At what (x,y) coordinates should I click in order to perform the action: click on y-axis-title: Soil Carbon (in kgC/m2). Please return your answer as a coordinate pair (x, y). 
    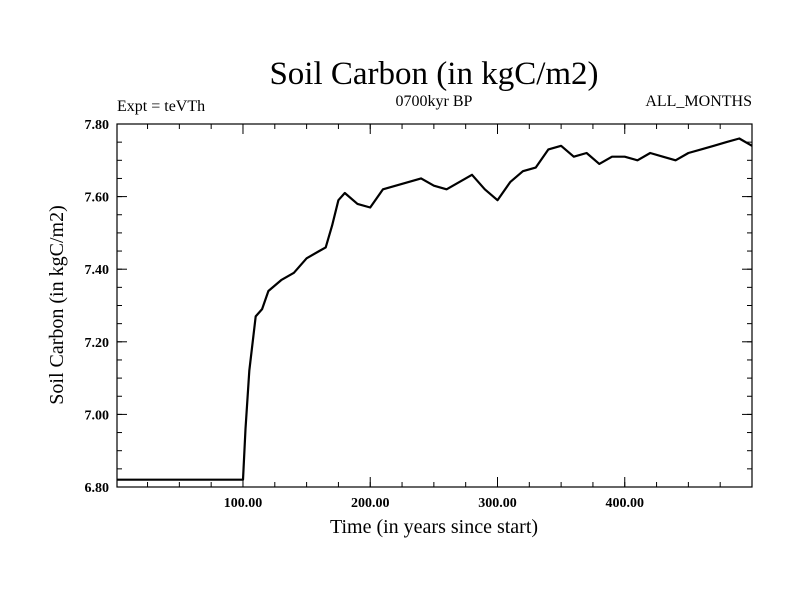
    Looking at the image, I should click on (57, 304).